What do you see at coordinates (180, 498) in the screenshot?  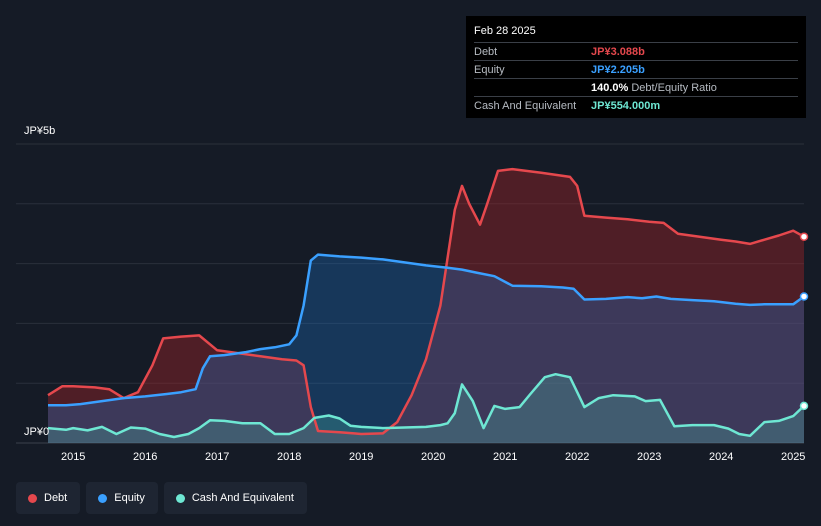 I see `cash-dot-icon` at bounding box center [180, 498].